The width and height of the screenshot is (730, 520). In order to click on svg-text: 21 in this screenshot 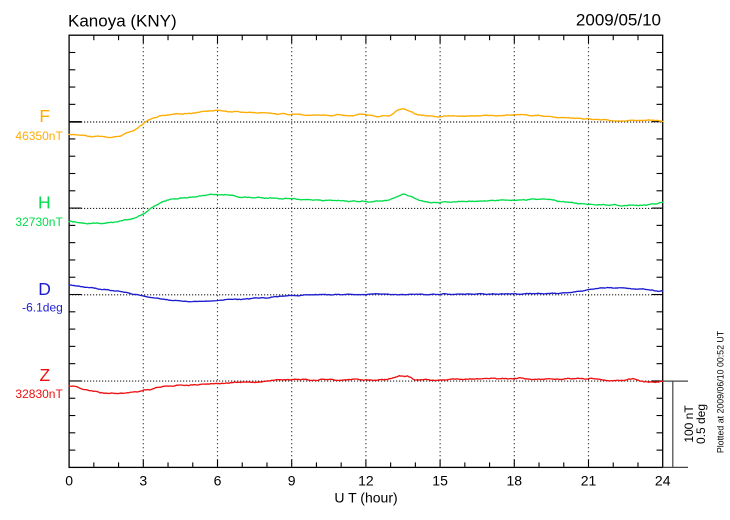, I will do `click(589, 481)`.